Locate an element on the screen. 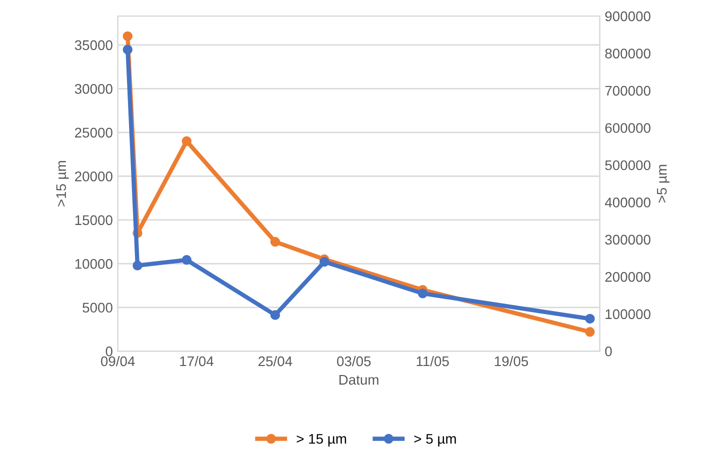 Image resolution: width=714 pixels, height=459 pixels. legend-label: > 5 µm is located at coordinates (435, 440).